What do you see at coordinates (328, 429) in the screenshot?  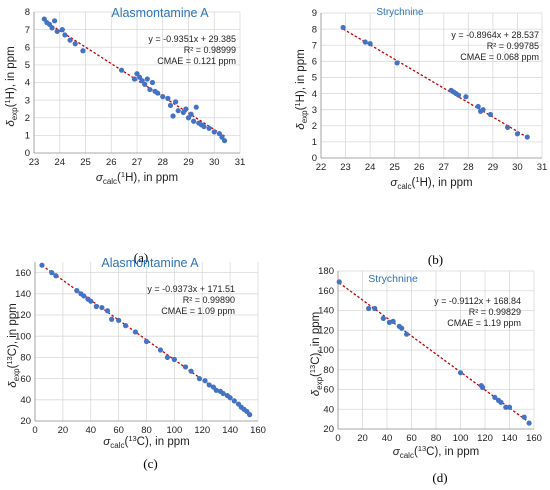 I see `y-tick-label: 20` at bounding box center [328, 429].